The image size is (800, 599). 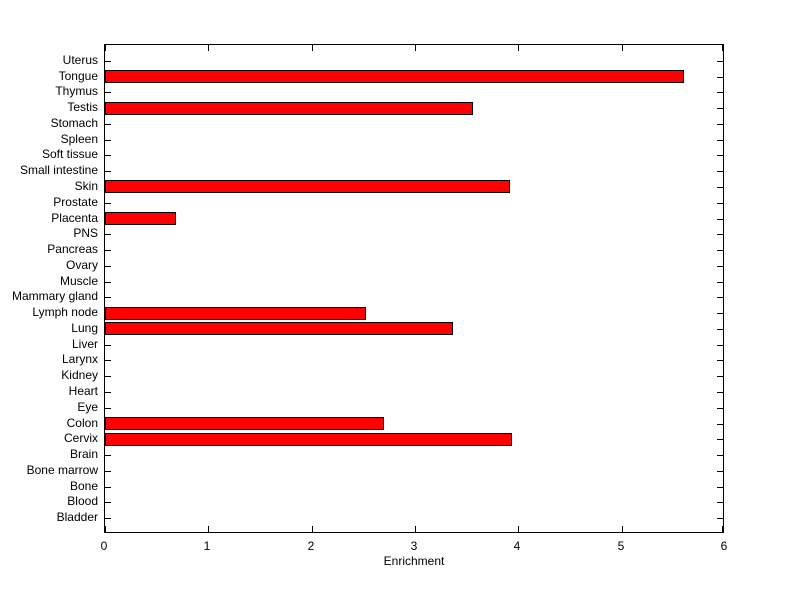 What do you see at coordinates (82, 107) in the screenshot?
I see `y-tick-label: Testis` at bounding box center [82, 107].